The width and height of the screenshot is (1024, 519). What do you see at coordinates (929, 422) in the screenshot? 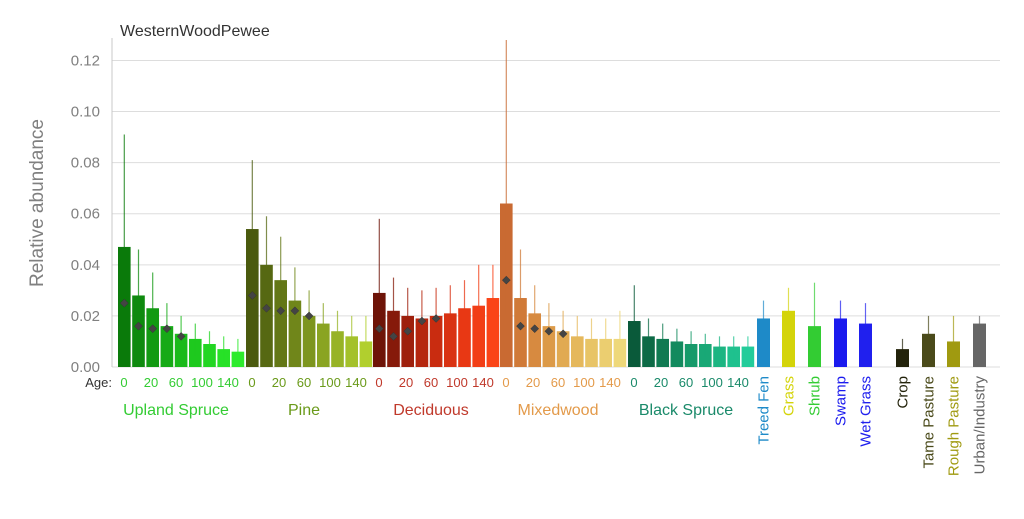
I see `category-label: Tame Pasture` at bounding box center [929, 422].